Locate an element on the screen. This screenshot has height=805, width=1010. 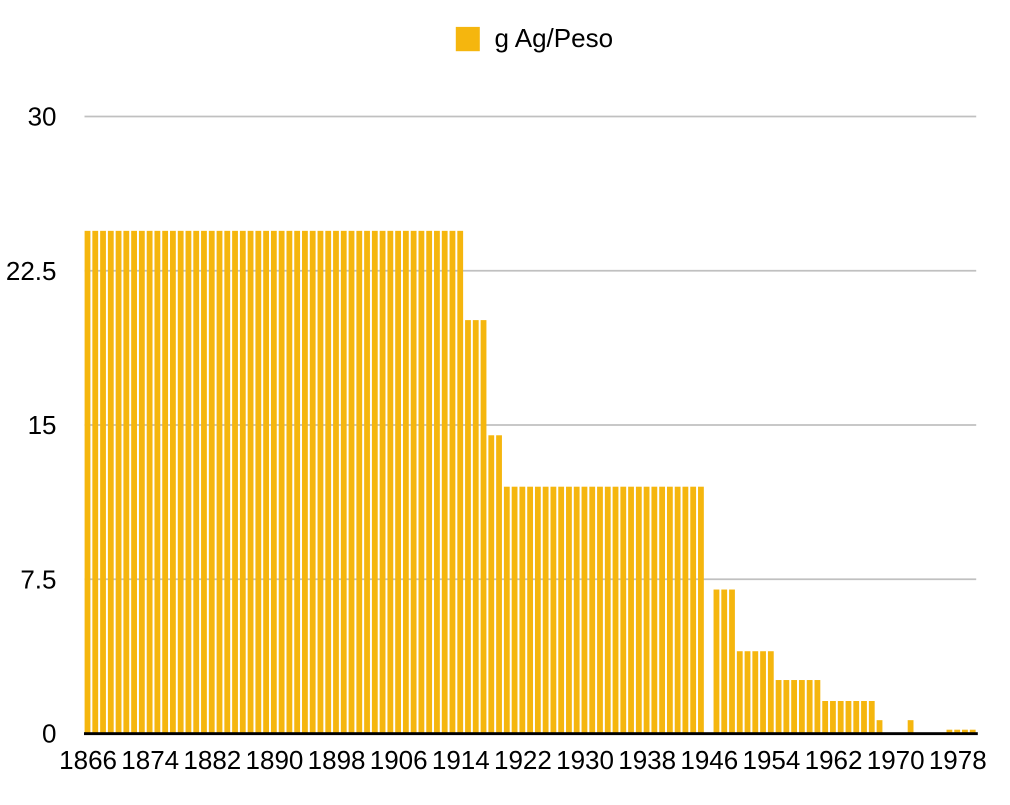
svg-text: 1906 is located at coordinates (399, 760).